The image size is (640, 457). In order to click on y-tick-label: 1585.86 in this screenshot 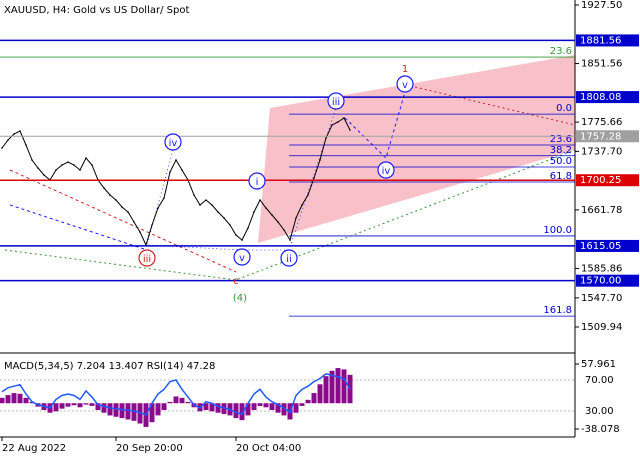, I will do `click(601, 268)`.